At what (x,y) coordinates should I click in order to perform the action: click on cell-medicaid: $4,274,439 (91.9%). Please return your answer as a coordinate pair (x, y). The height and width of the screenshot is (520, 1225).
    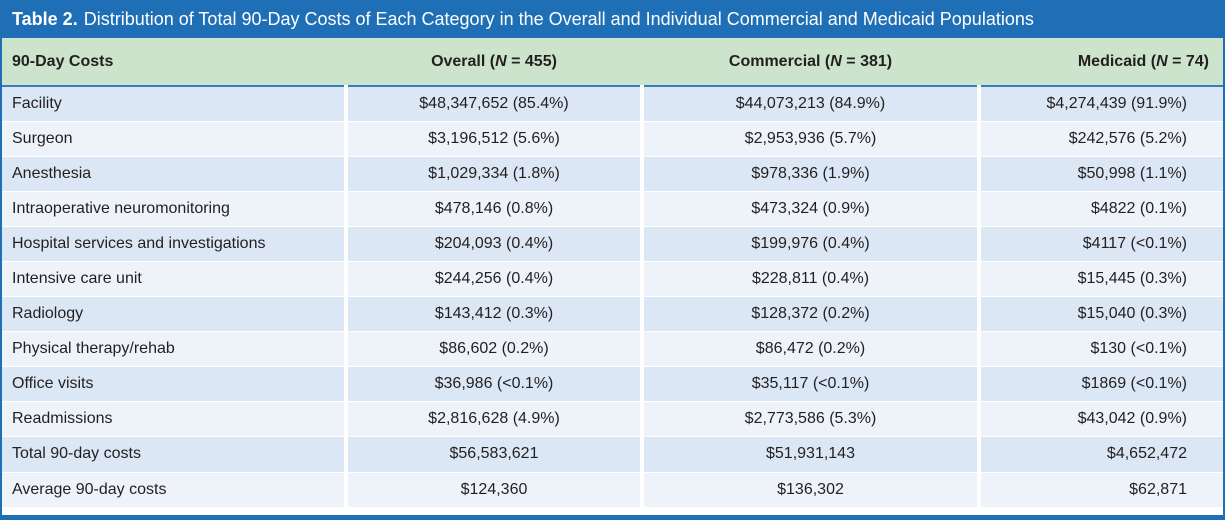
    Looking at the image, I should click on (1100, 104).